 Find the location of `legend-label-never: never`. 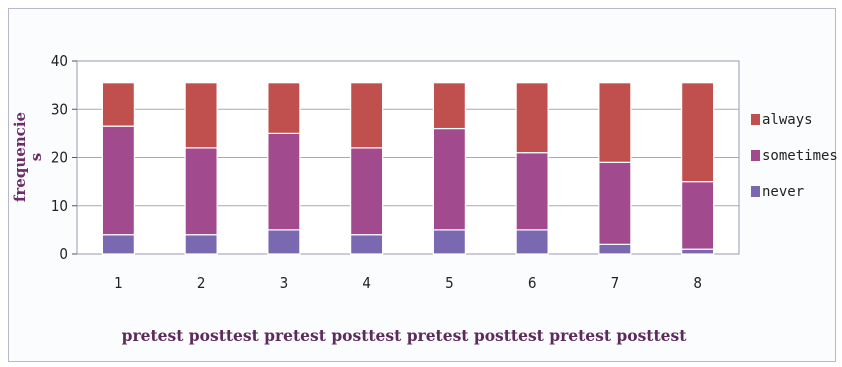

legend-label-never: never is located at coordinates (783, 192).